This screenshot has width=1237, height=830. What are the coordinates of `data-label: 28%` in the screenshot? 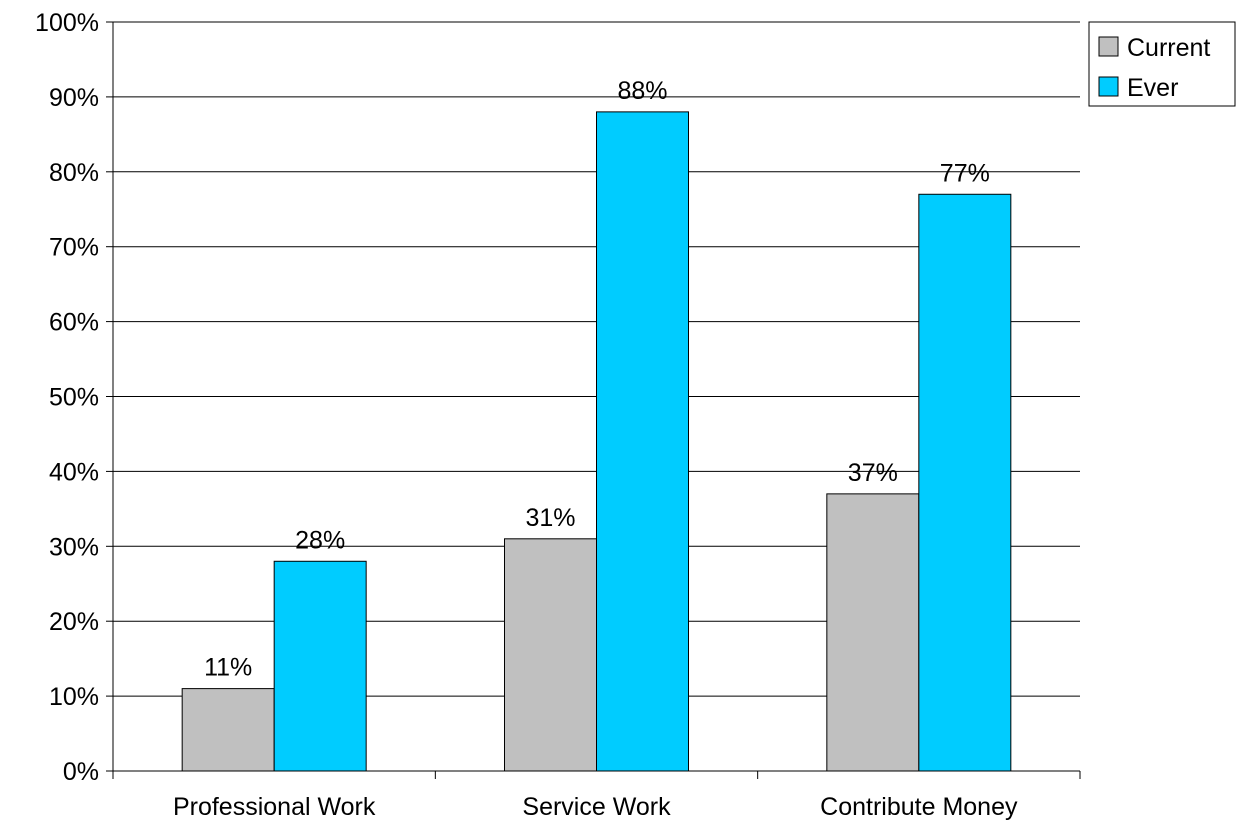 It's located at (320, 540).